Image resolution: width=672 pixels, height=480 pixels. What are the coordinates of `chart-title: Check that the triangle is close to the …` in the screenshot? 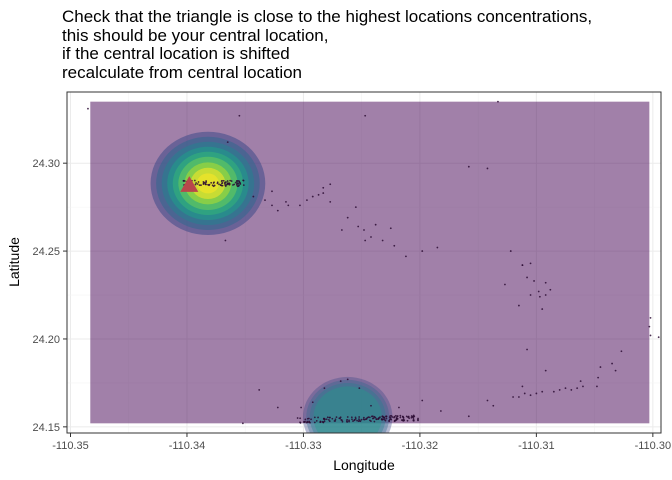 It's located at (362, 44).